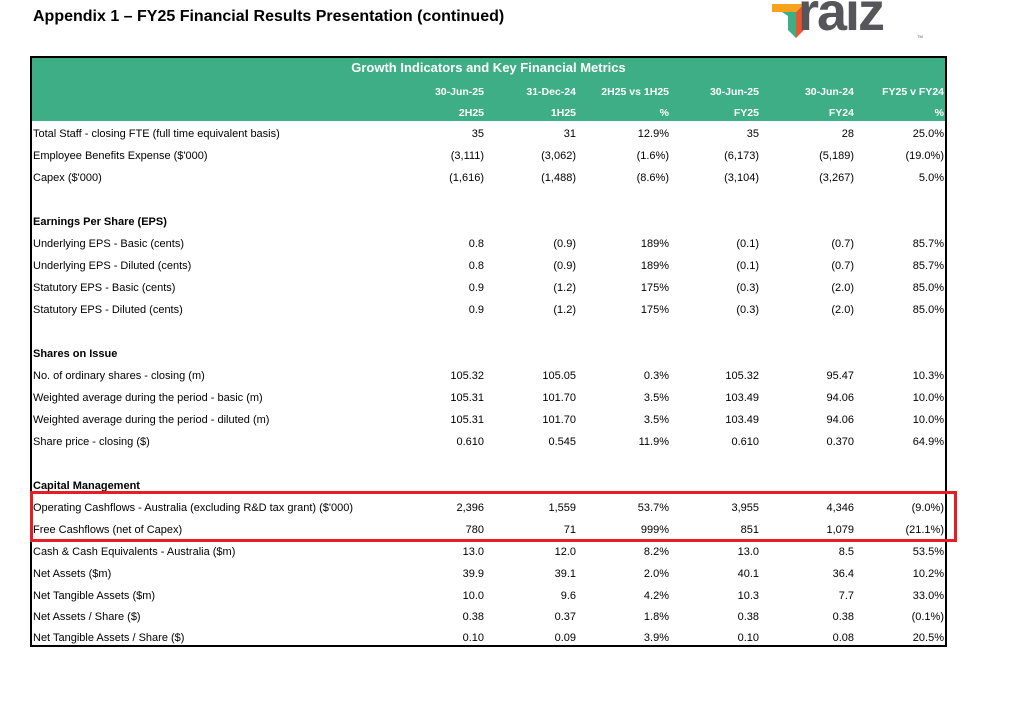  I want to click on row-label: Employee Benefits Expense ($'000), so click(120, 156).